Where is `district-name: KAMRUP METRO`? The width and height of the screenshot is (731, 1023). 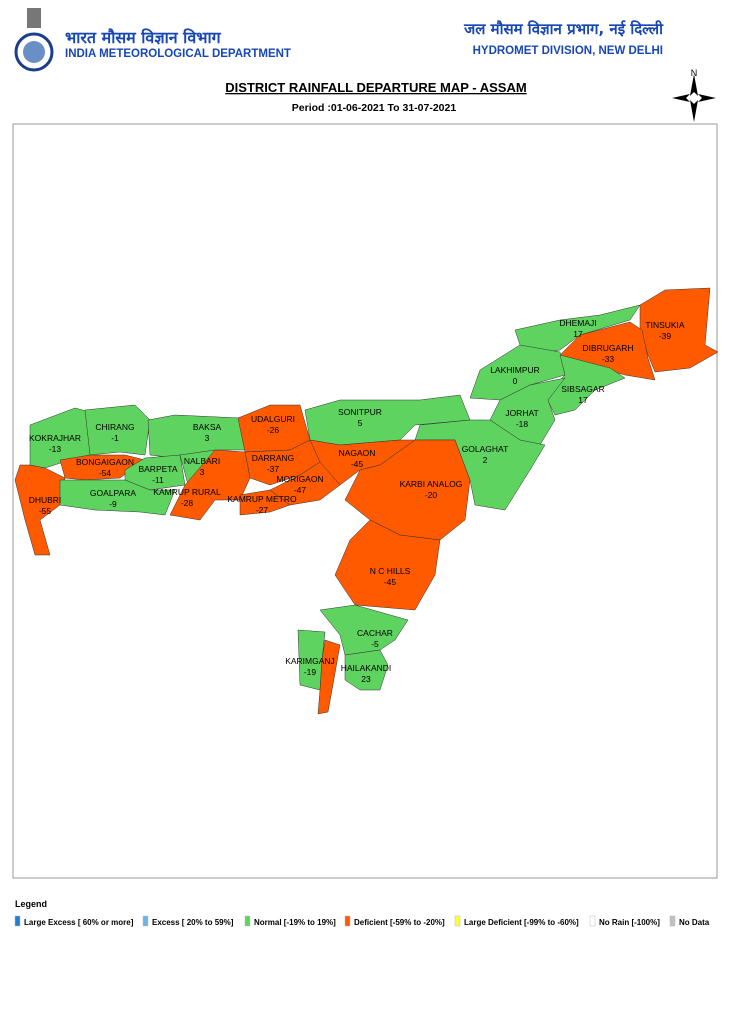
district-name: KAMRUP METRO is located at coordinates (262, 499).